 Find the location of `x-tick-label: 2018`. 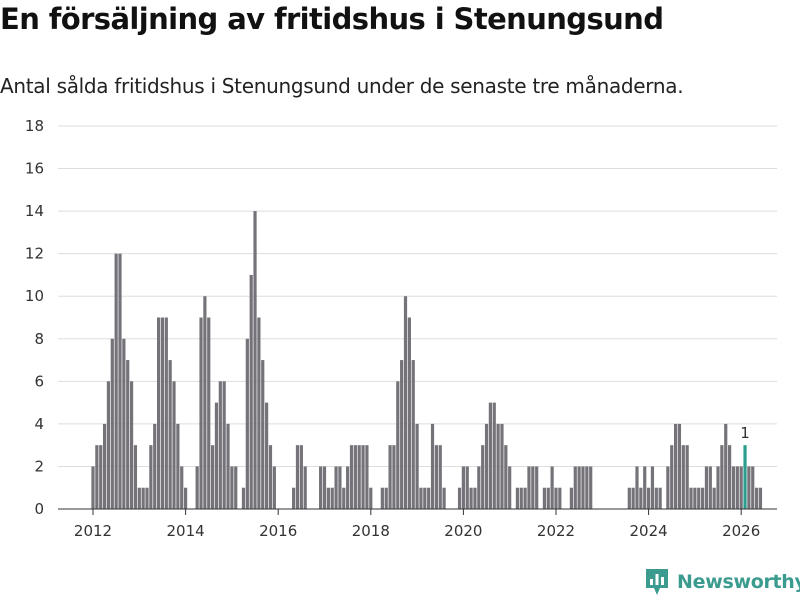

x-tick-label: 2018 is located at coordinates (371, 531).